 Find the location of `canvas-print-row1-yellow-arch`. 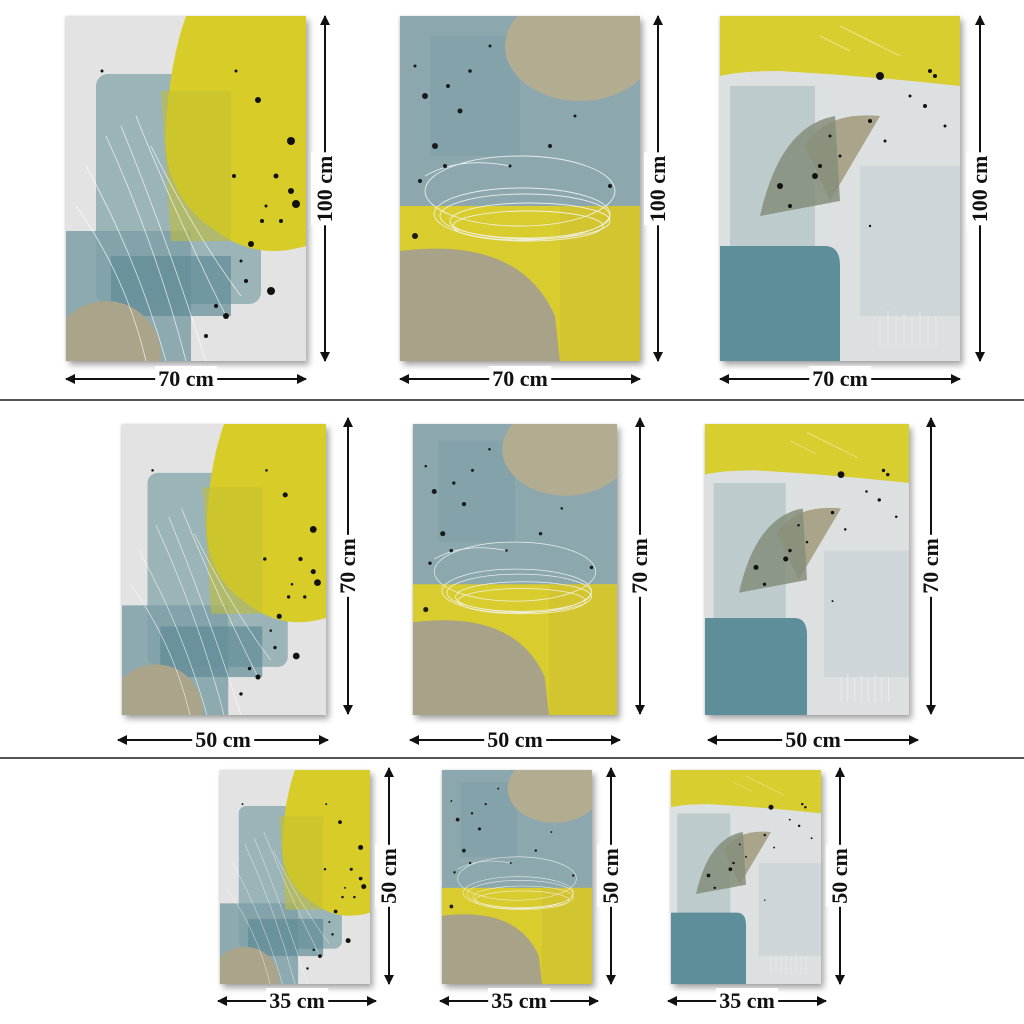

canvas-print-row1-yellow-arch is located at coordinates (186, 188).